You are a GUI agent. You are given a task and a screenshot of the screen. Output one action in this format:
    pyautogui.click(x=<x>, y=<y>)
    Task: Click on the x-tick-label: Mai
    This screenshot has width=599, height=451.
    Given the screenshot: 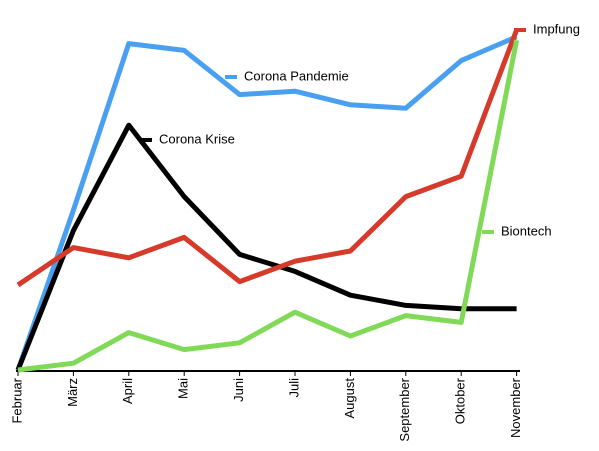 What is the action you would take?
    pyautogui.click(x=183, y=388)
    